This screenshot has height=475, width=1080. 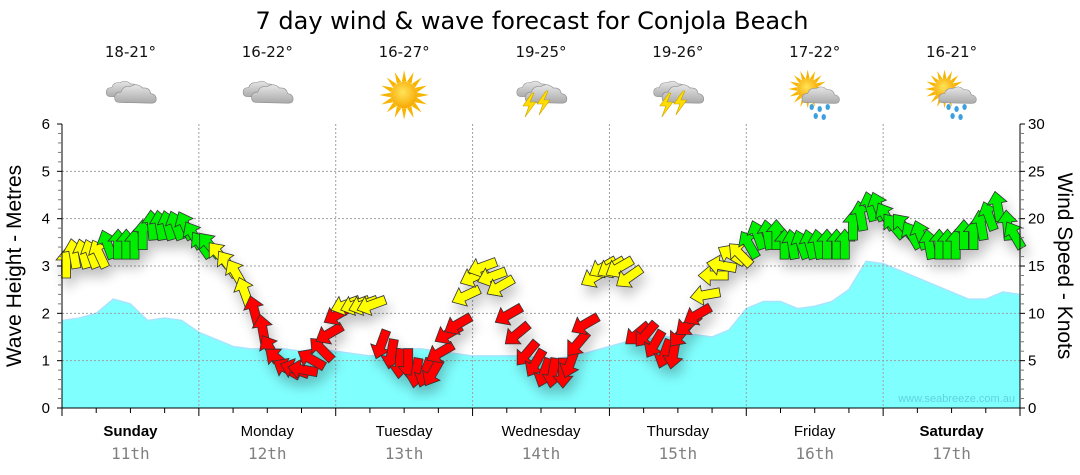 I want to click on day-label: Sunday, so click(x=130, y=431).